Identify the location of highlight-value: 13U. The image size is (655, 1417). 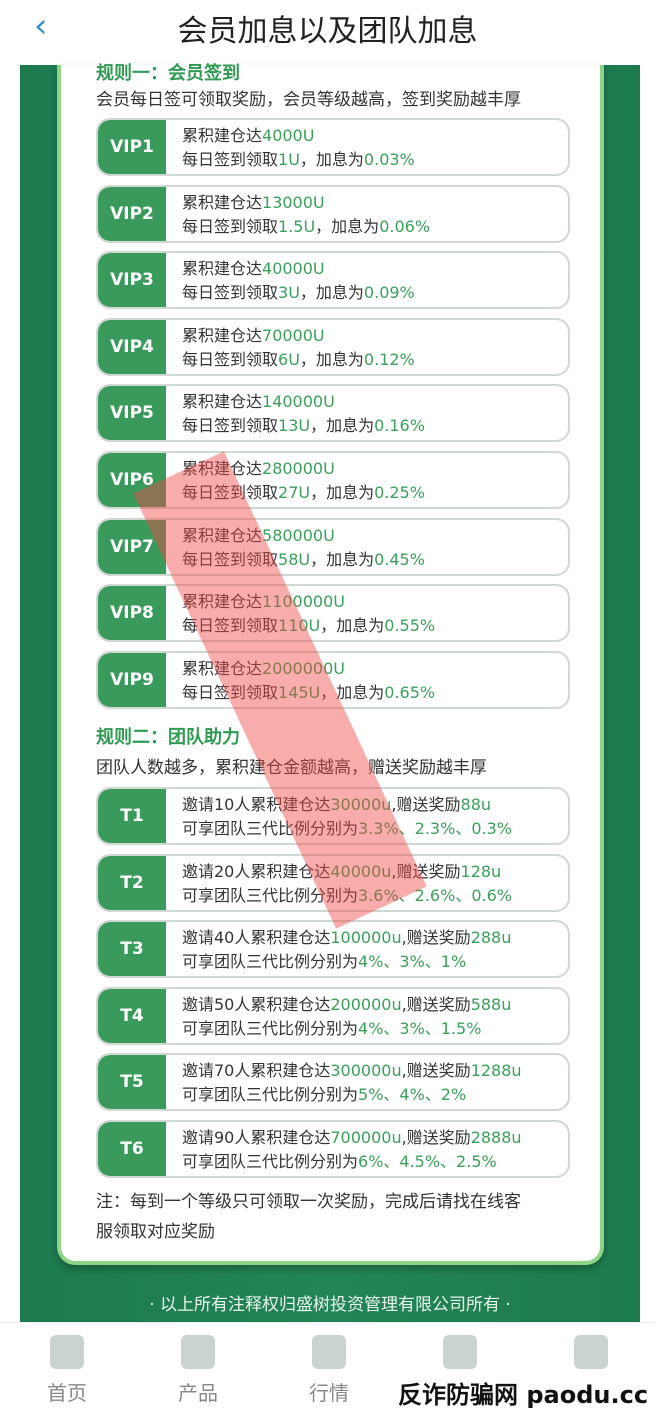
(294, 426).